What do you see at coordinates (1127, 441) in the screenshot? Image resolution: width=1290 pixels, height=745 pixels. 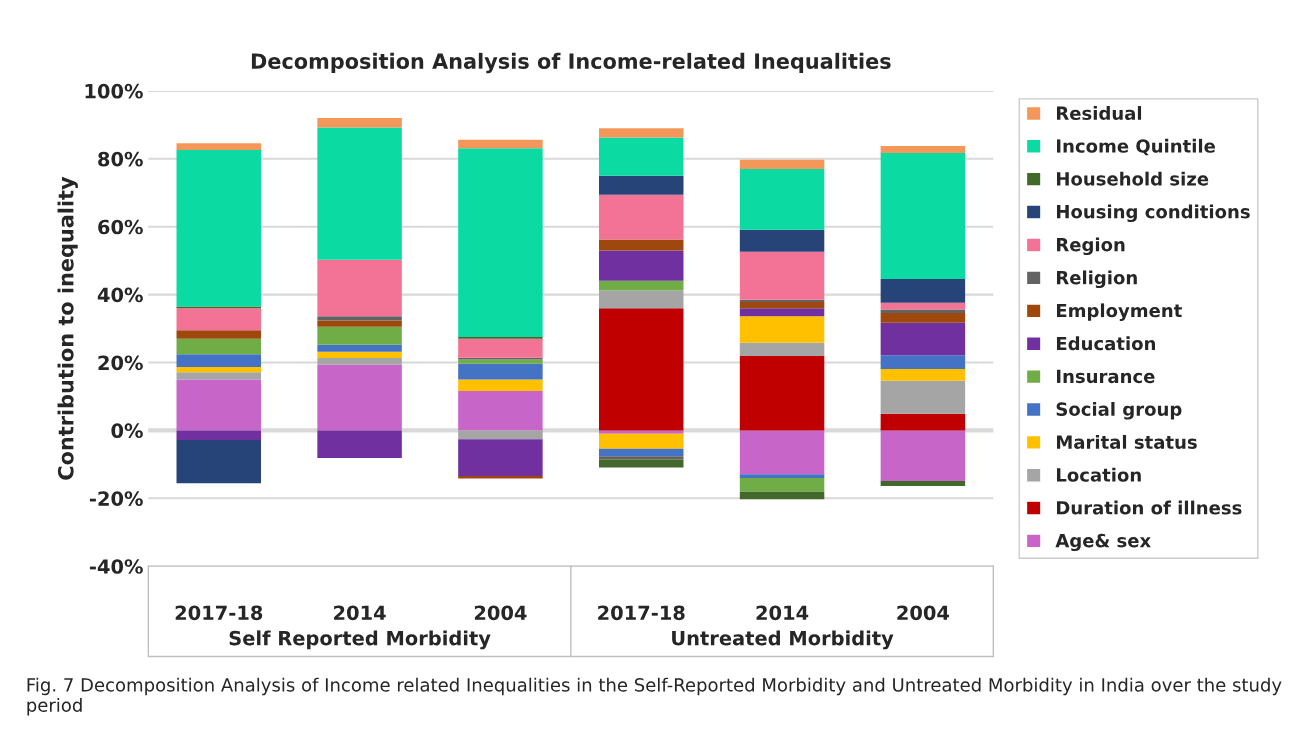 I see `legend-label: Marital status` at bounding box center [1127, 441].